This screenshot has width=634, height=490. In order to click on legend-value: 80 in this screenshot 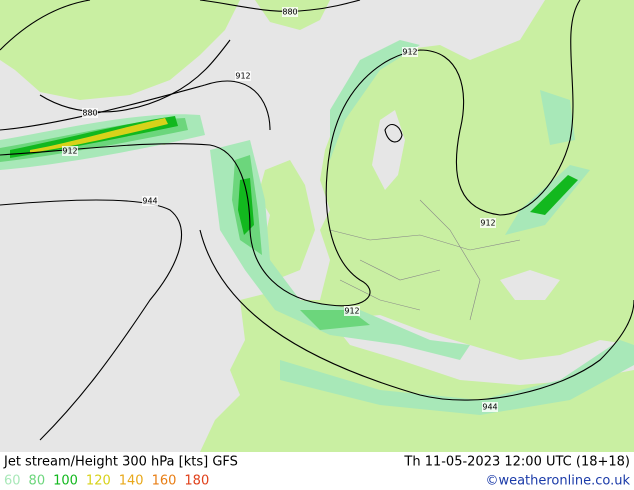, I will do `click(37, 481)`.